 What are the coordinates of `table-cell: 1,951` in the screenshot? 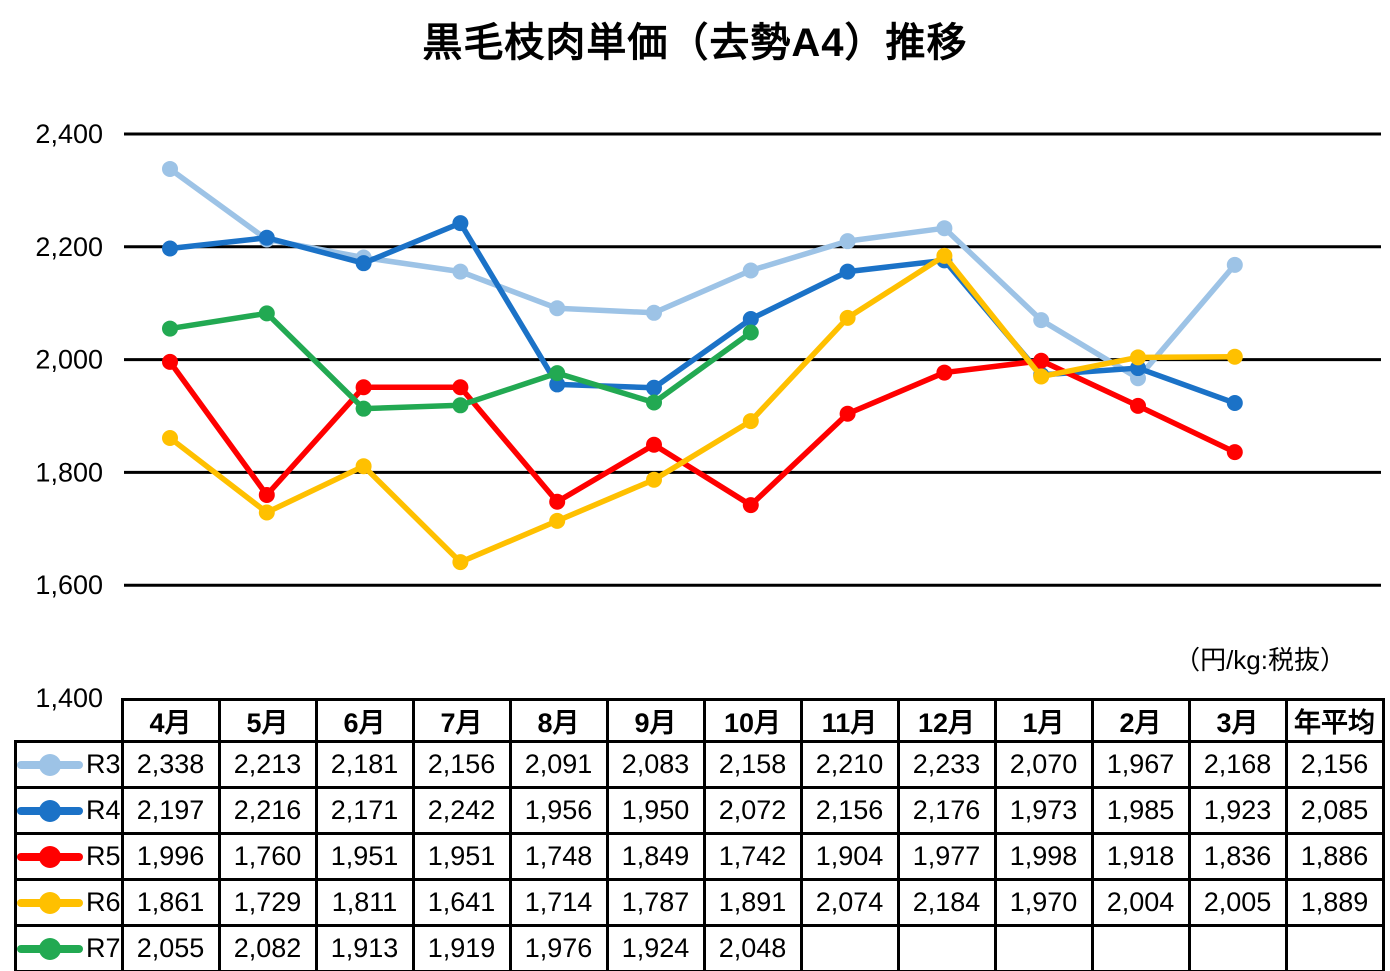 It's located at (364, 856).